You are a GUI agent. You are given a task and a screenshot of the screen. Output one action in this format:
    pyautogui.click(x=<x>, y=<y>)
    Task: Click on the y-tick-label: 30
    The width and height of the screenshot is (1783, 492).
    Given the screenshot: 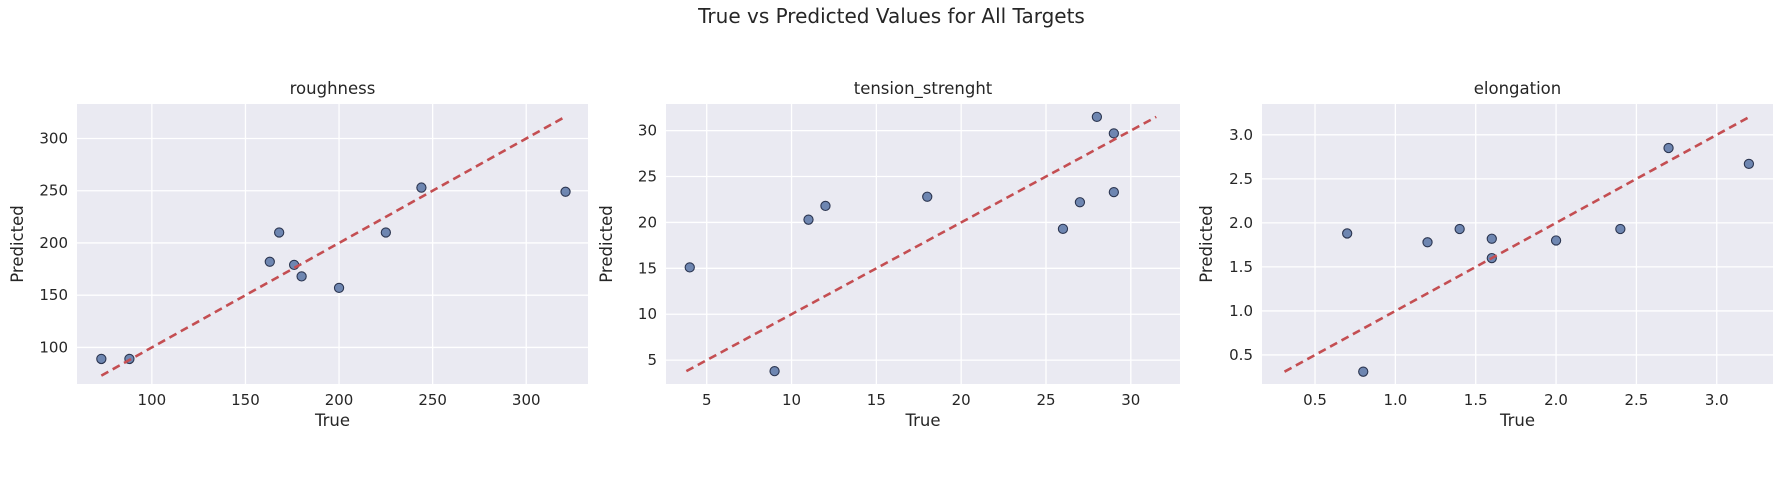 What is the action you would take?
    pyautogui.click(x=647, y=131)
    